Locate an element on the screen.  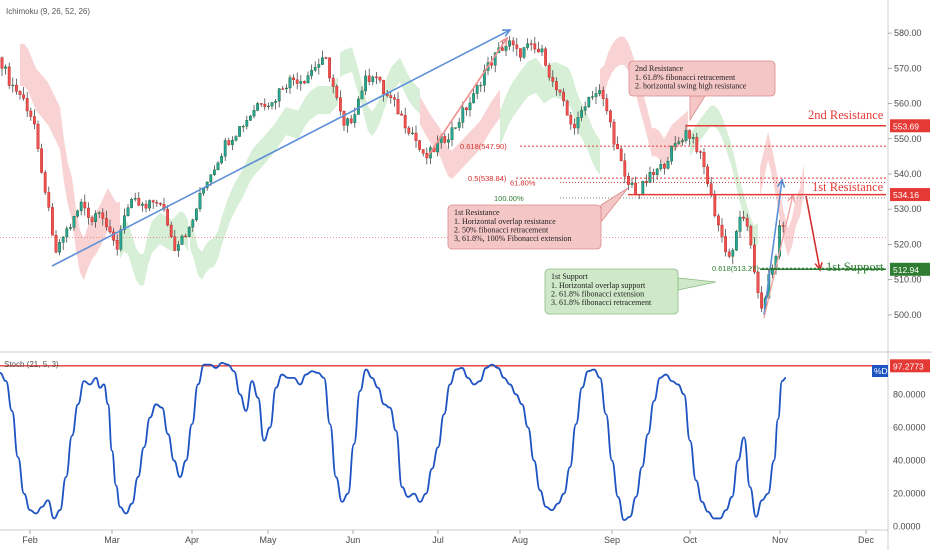
swing-arrow-up-head is located at coordinates (781, 183).